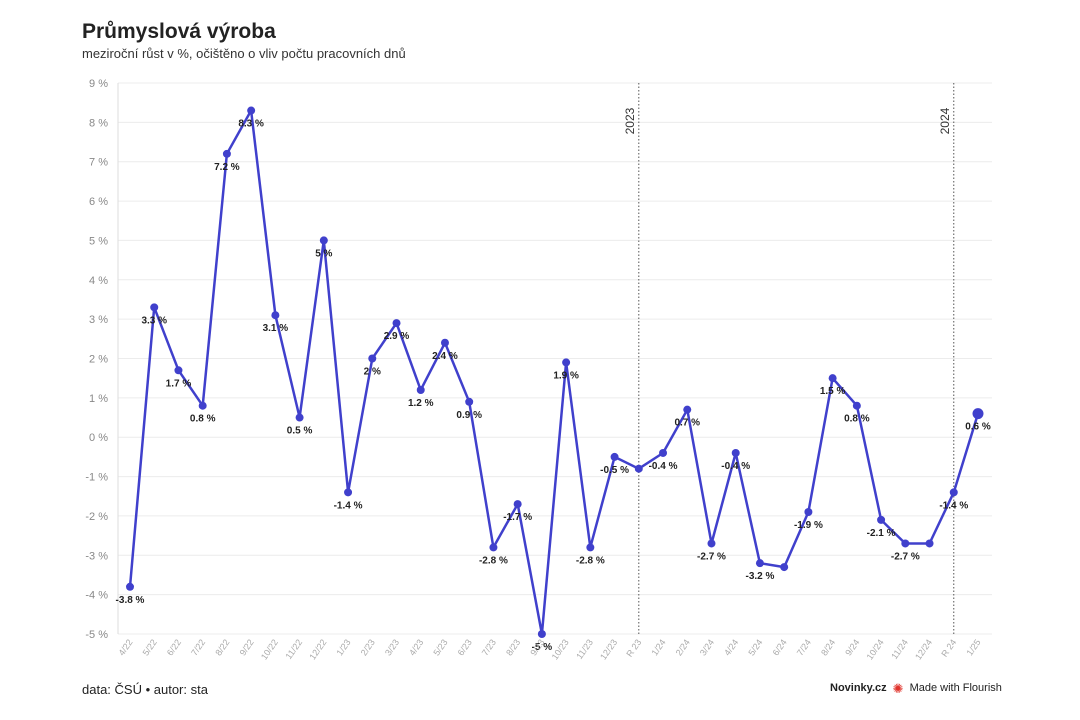  I want to click on data-label: -3.2 %, so click(759, 576).